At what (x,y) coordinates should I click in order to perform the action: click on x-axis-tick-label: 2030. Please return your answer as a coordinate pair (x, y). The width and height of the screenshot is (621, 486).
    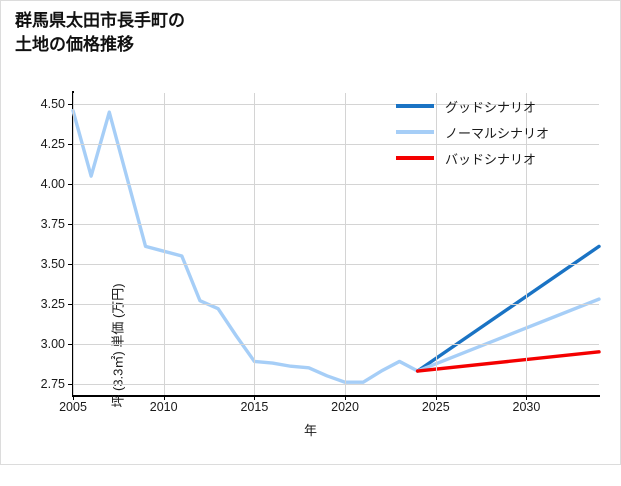
    Looking at the image, I should click on (526, 407).